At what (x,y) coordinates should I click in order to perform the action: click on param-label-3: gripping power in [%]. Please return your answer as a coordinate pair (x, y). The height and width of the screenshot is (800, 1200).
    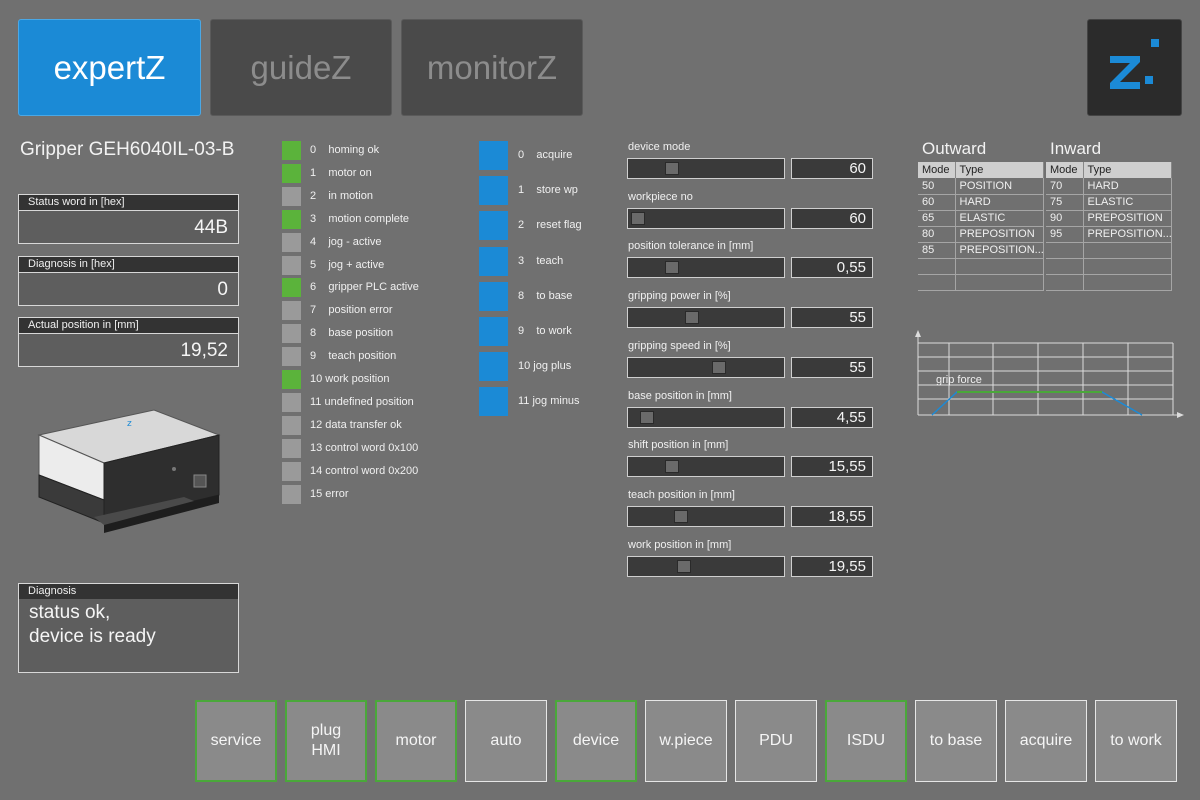
    Looking at the image, I should click on (679, 296).